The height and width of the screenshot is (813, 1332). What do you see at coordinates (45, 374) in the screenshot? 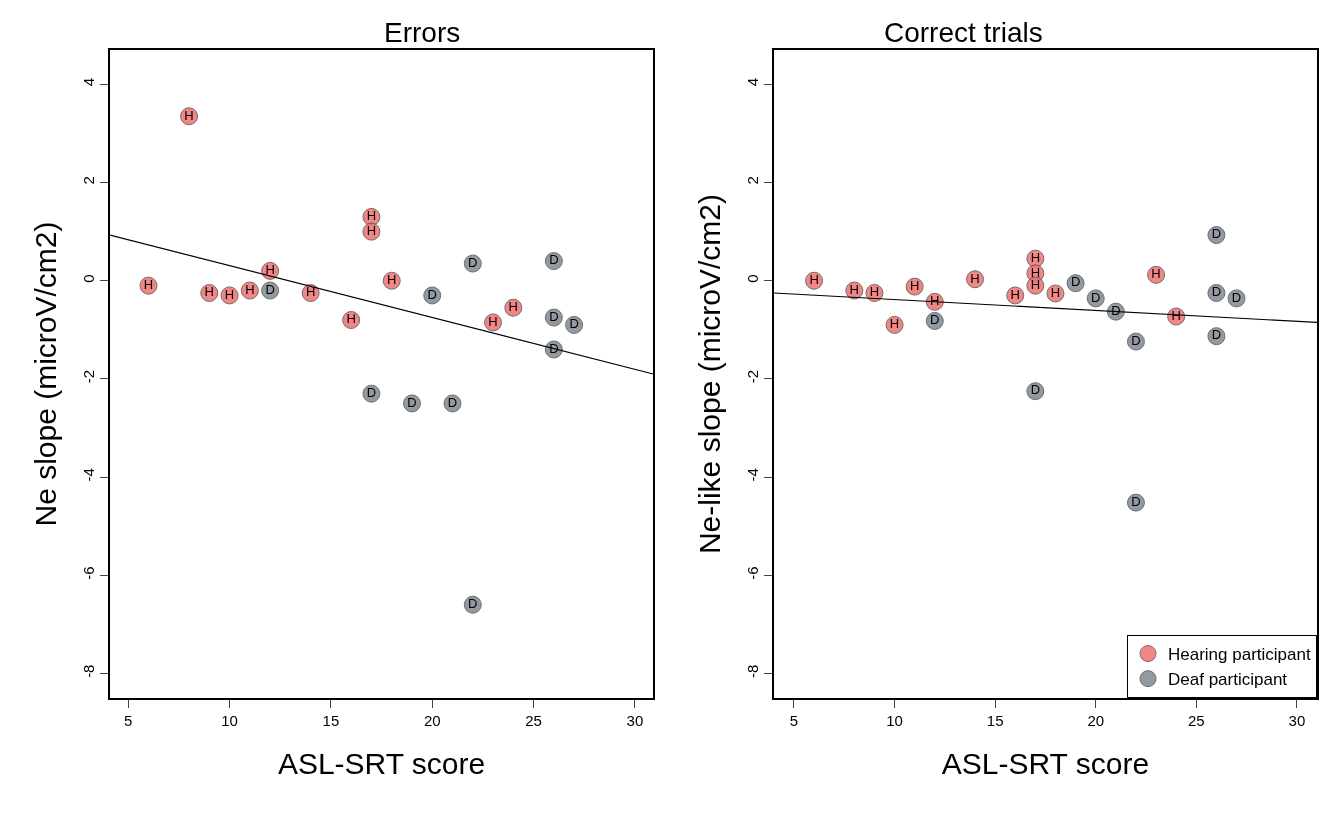
I see `y-axis-title: Ne slope (microV/cm2)` at bounding box center [45, 374].